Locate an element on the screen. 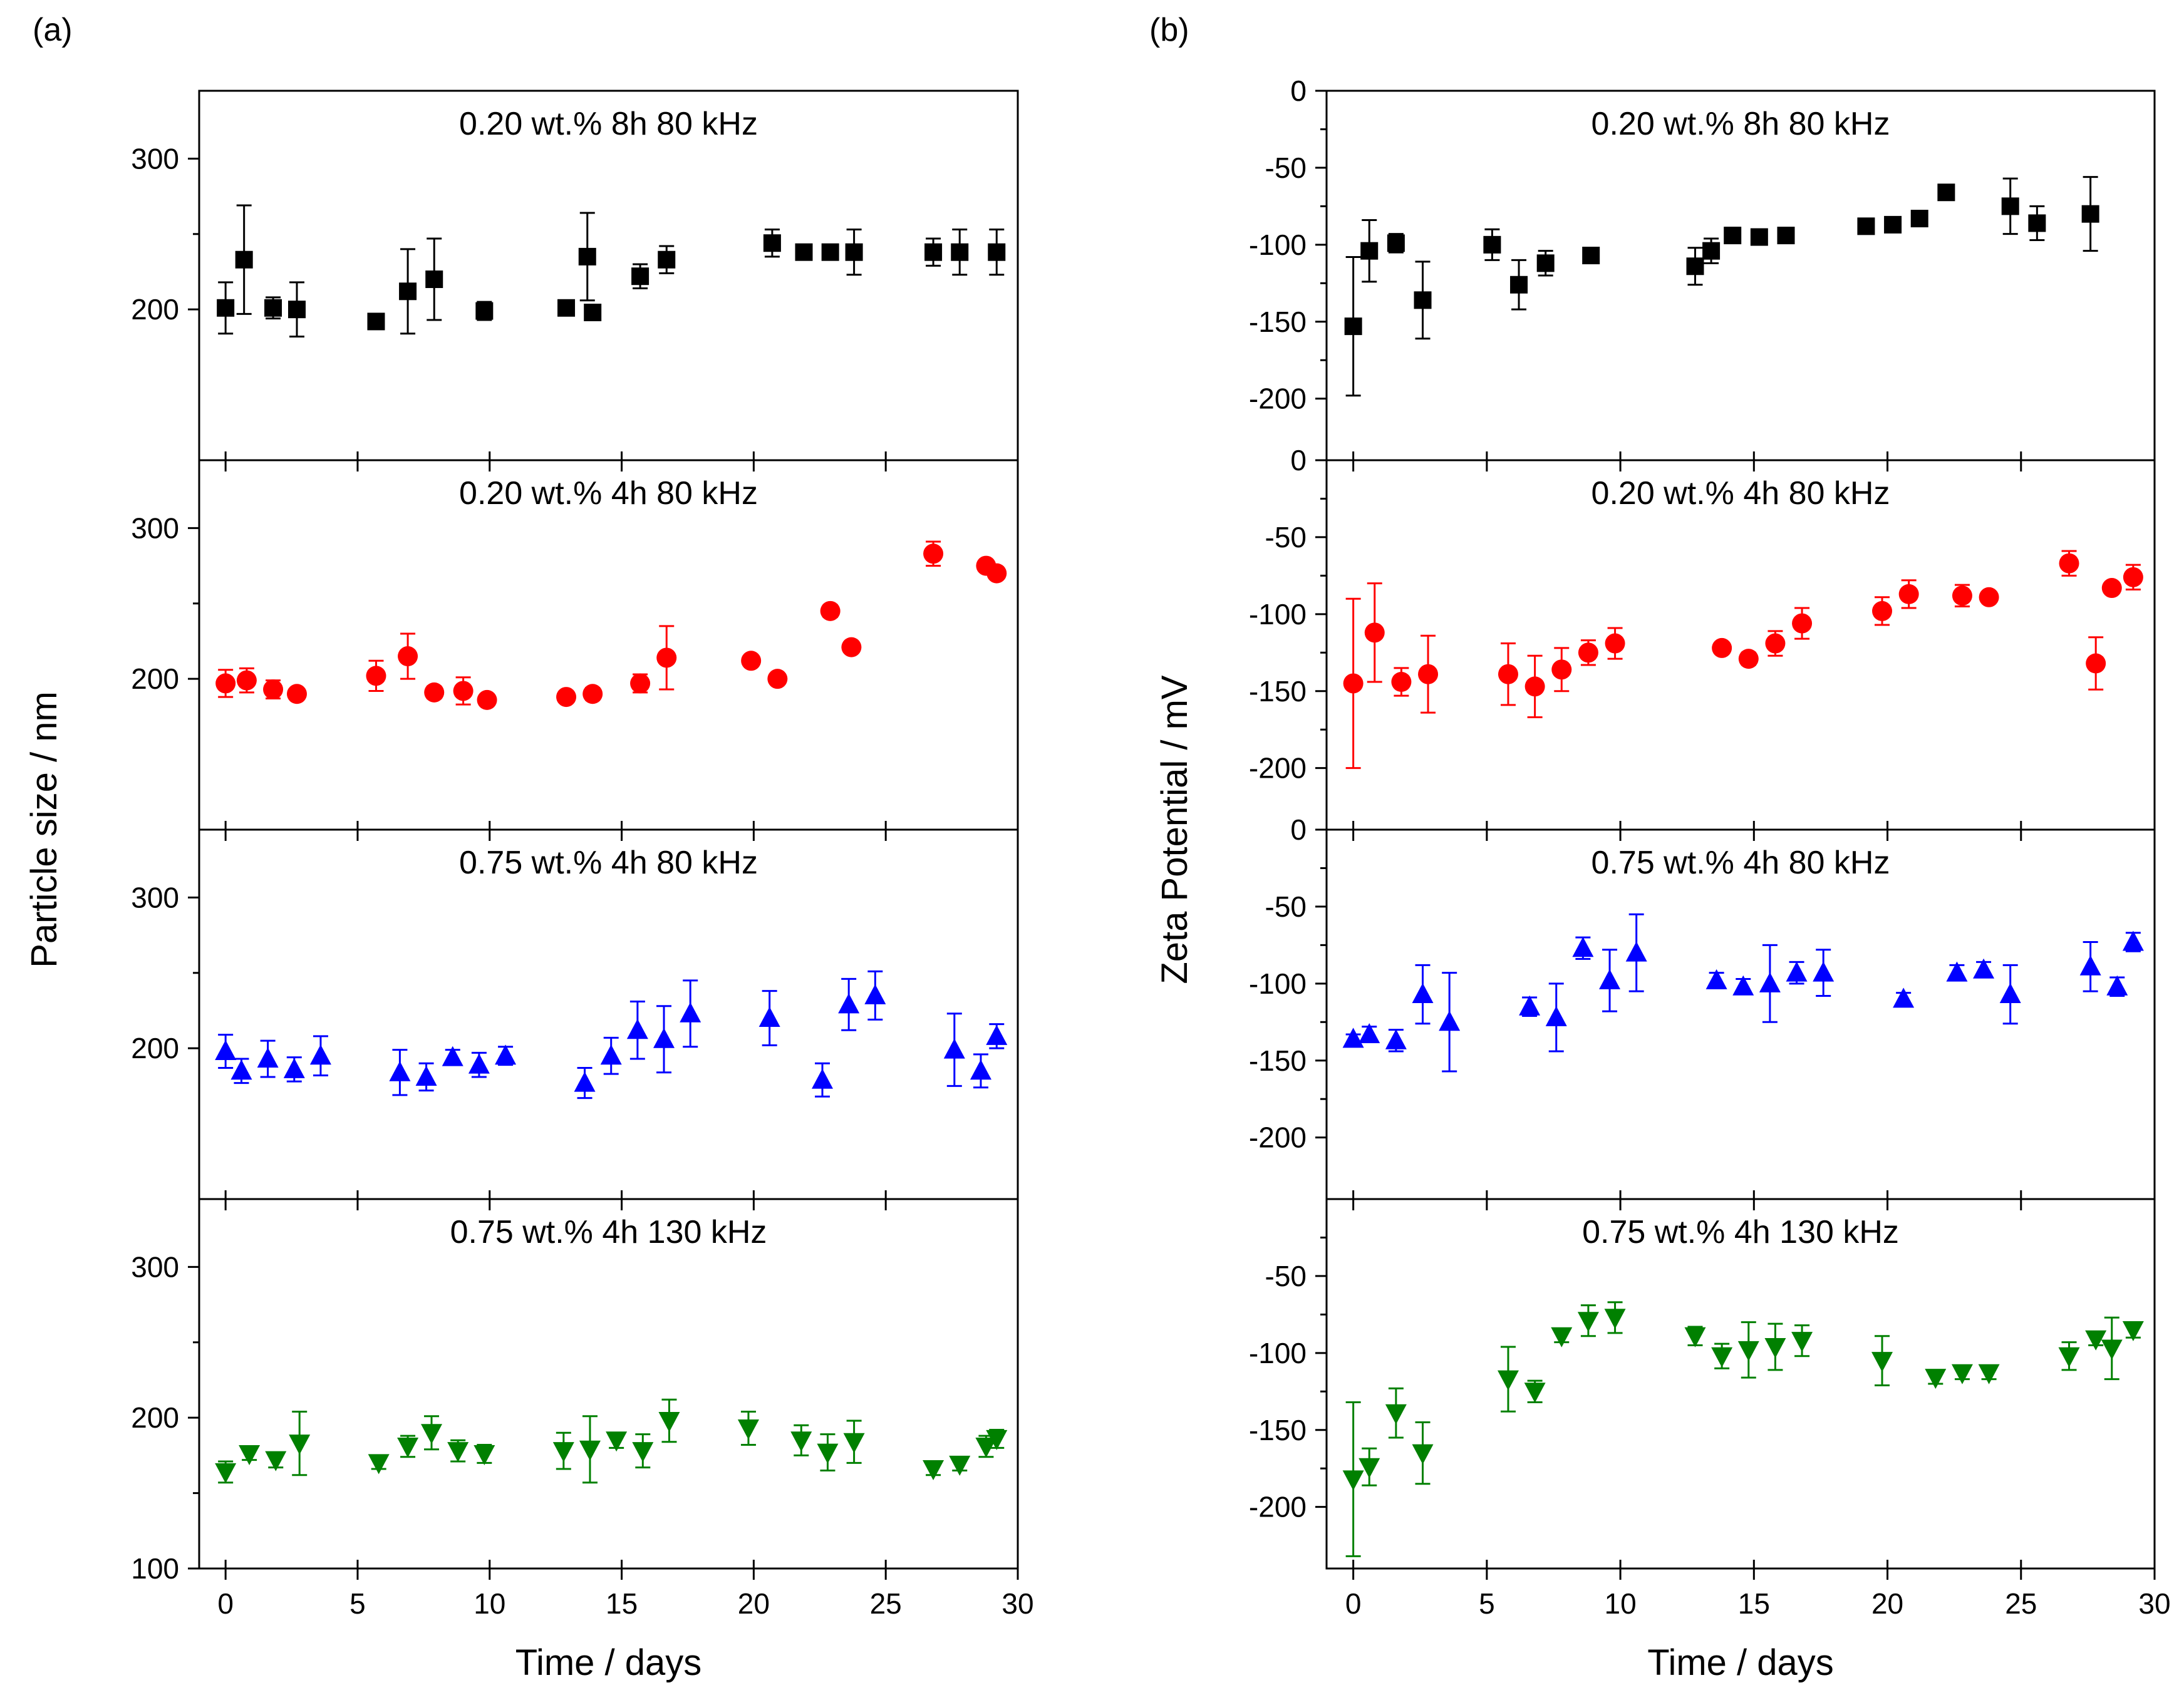 Image resolution: width=2184 pixels, height=1705 pixels. x-tick-label: 20 is located at coordinates (1887, 1604).